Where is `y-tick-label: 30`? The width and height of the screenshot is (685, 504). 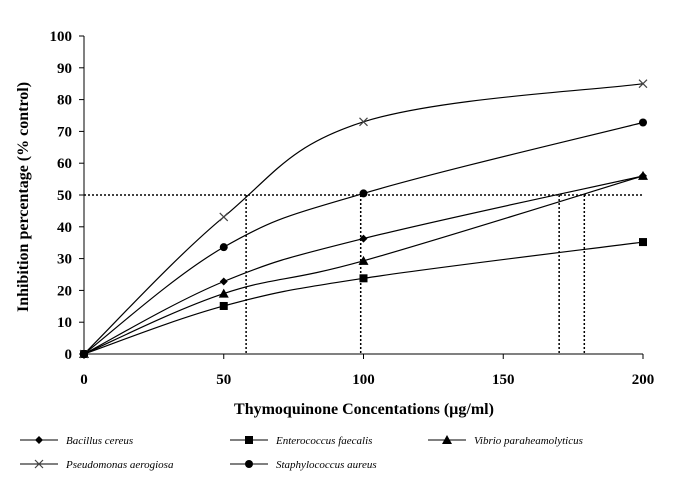 y-tick-label: 30 is located at coordinates (64, 260).